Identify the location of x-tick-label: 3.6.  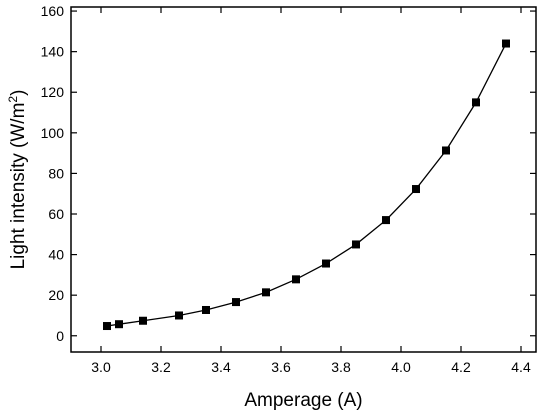
(281, 367).